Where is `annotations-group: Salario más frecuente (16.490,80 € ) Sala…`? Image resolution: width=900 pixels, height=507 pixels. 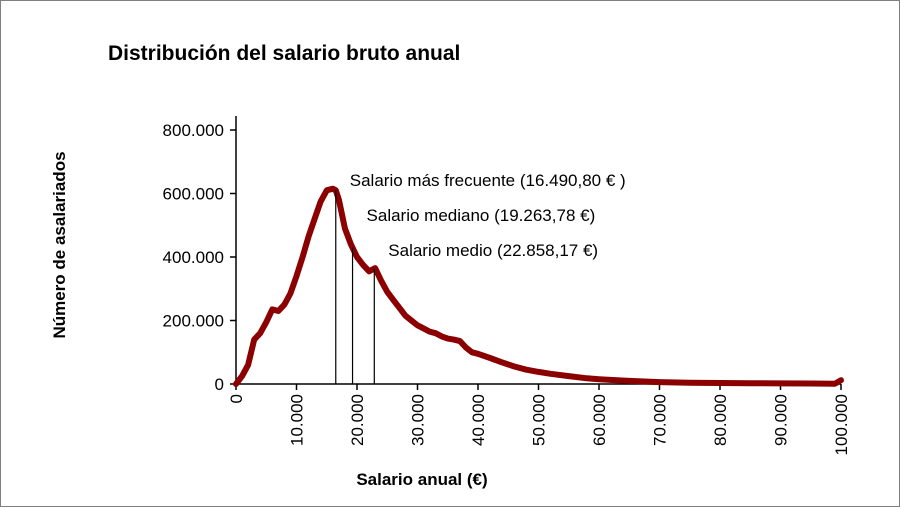 annotations-group: Salario más frecuente (16.490,80 € ) Sala… is located at coordinates (480, 277).